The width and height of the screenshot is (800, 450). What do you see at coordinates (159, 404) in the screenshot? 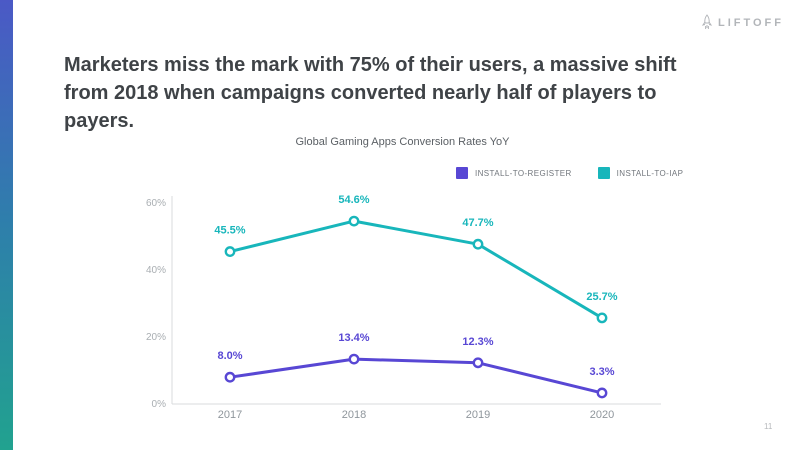
I see `y-tick-label: 0%` at bounding box center [159, 404].